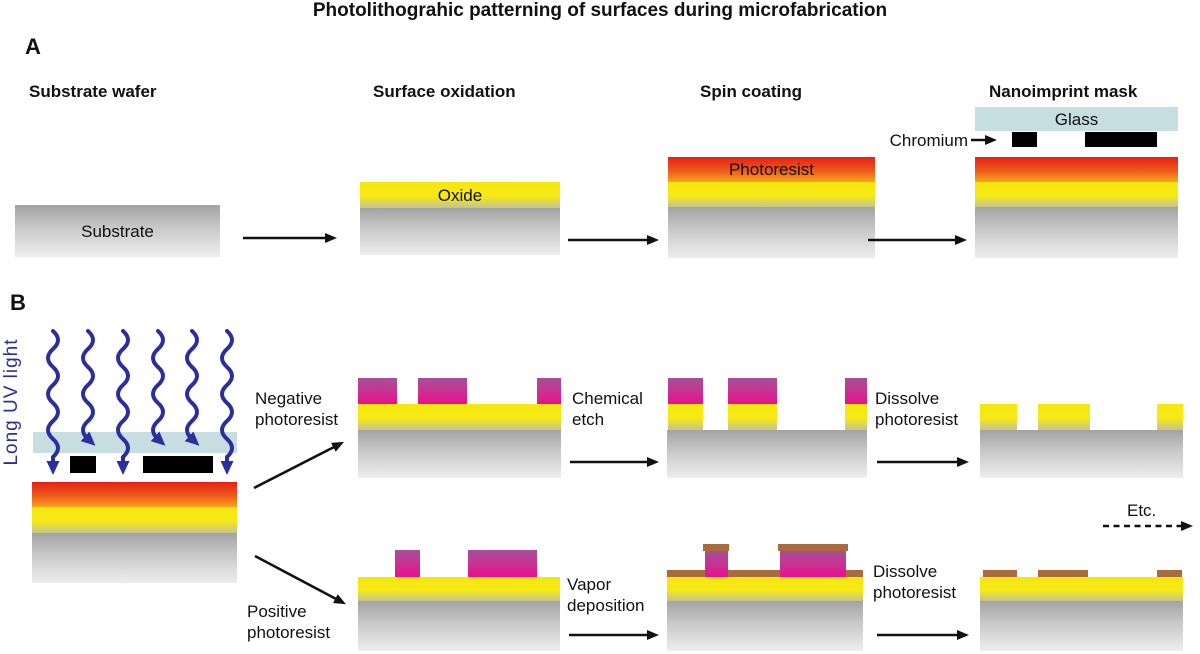 The image size is (1200, 654). What do you see at coordinates (11, 402) in the screenshot?
I see `long-uv-light-label: Long UV light` at bounding box center [11, 402].